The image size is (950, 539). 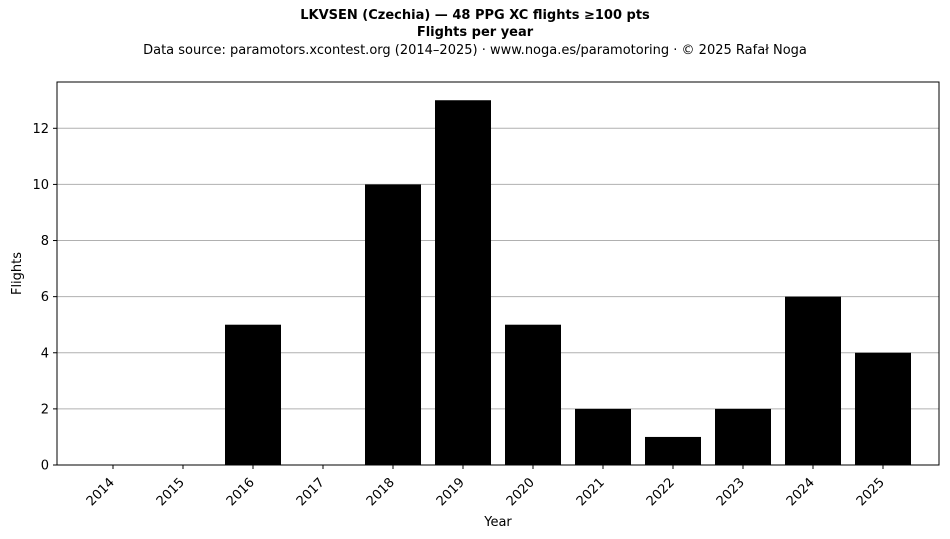 I want to click on bar-2023, so click(x=743, y=436).